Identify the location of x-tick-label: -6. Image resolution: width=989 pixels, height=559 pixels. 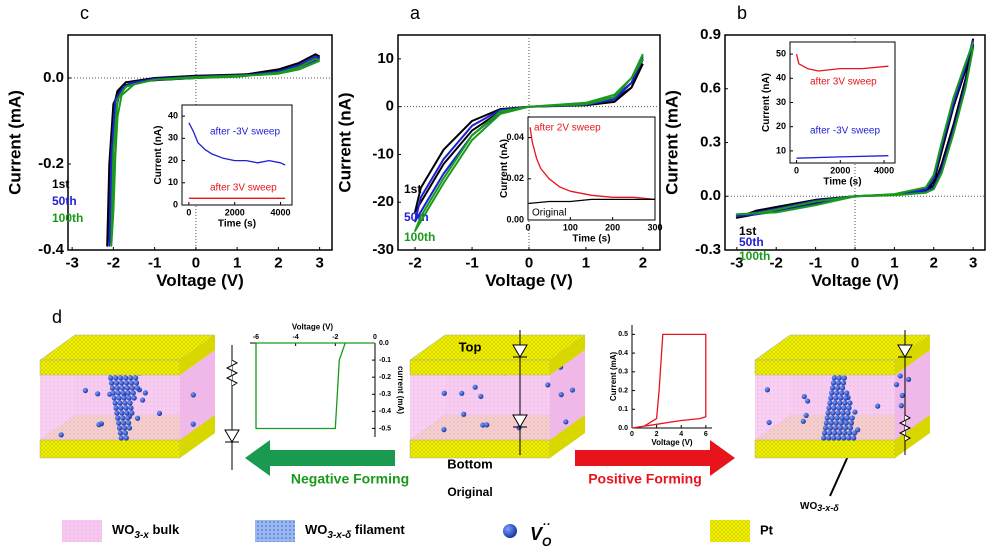
(256, 337).